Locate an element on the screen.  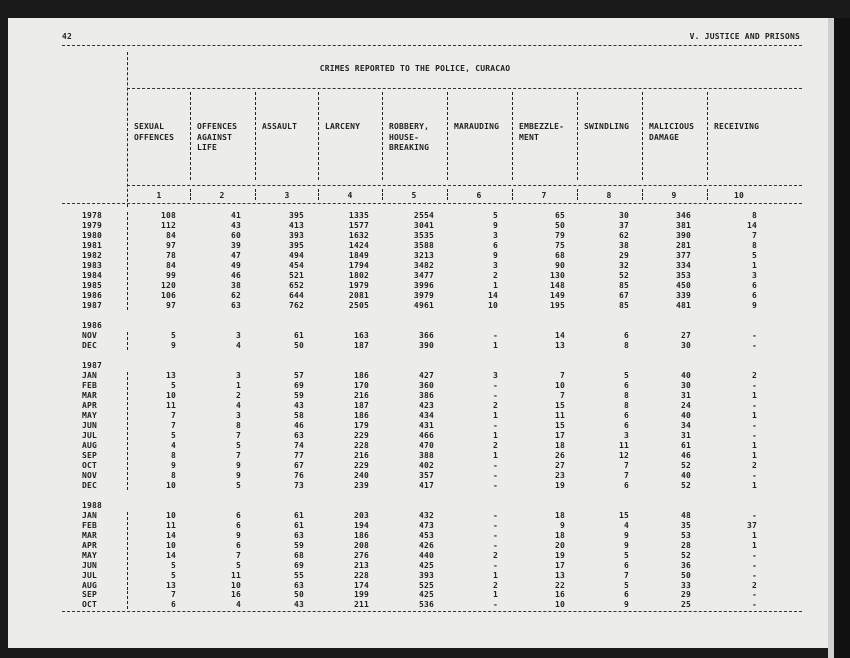
cell-value: 386 is located at coordinates (426, 395).